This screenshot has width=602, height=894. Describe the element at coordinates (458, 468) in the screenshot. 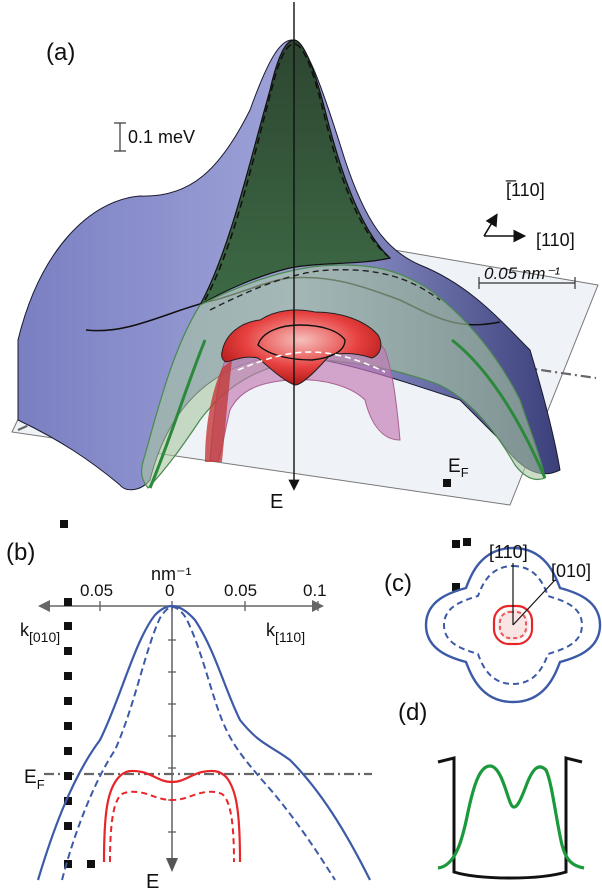

I see `fermi-label-a: EF` at that location.